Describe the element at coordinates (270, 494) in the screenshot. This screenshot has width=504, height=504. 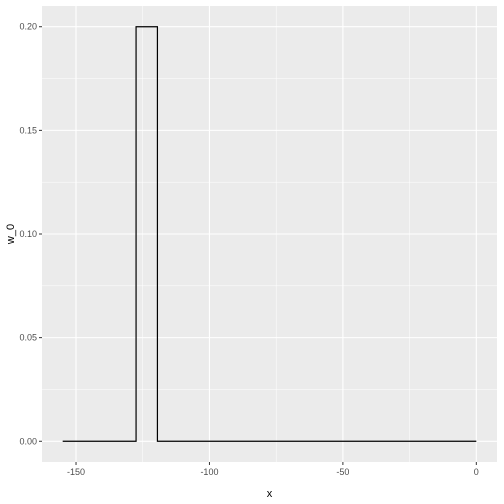
I see `x-axis-title: x` at that location.